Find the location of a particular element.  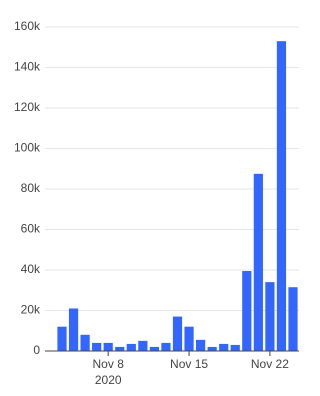

x-tick-label: Nov 22 is located at coordinates (270, 364).